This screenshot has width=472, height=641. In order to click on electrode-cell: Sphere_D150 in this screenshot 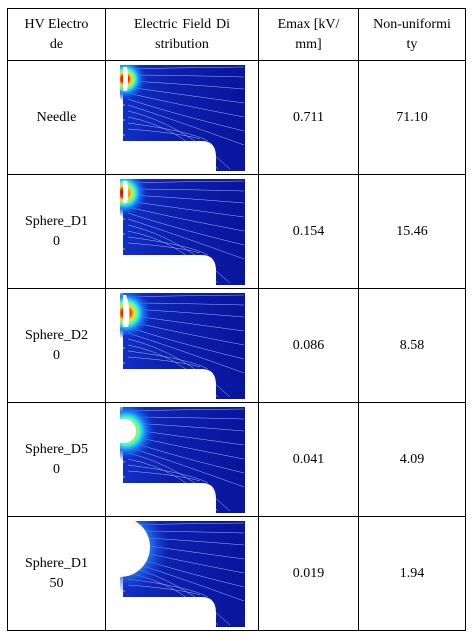, I will do `click(56, 573)`.